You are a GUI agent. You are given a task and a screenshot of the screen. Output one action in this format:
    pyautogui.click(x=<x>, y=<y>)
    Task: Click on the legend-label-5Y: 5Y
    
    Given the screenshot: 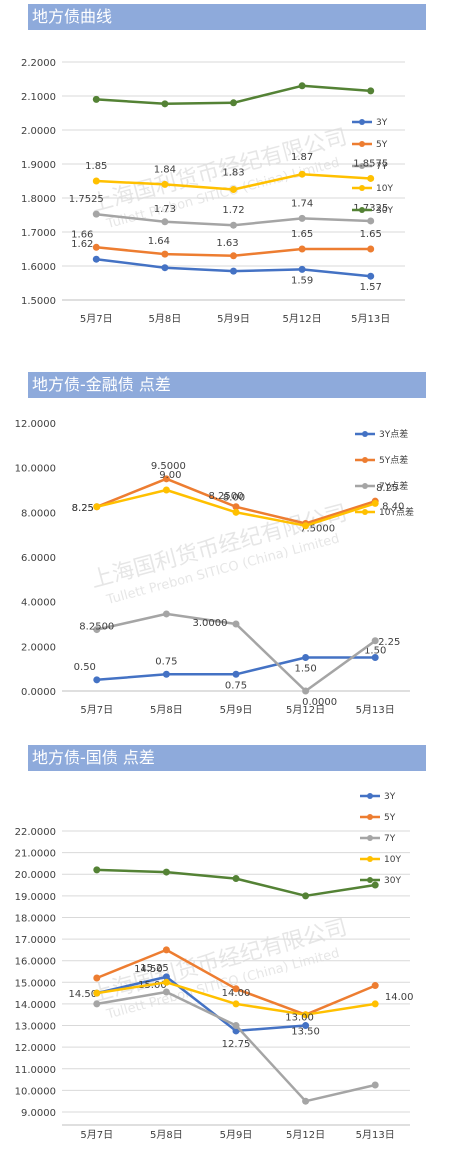 What is the action you would take?
    pyautogui.click(x=382, y=145)
    